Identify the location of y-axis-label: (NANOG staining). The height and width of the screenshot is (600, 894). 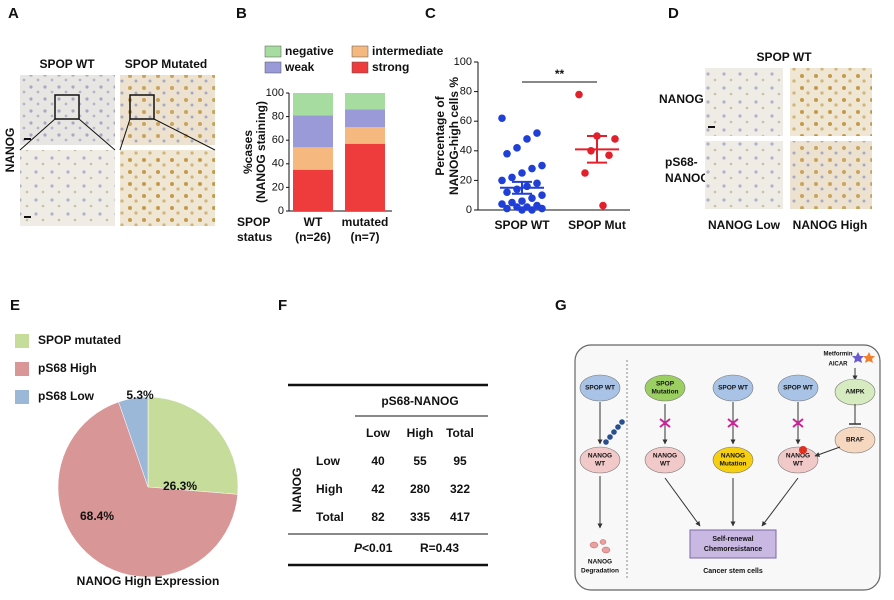
(261, 152).